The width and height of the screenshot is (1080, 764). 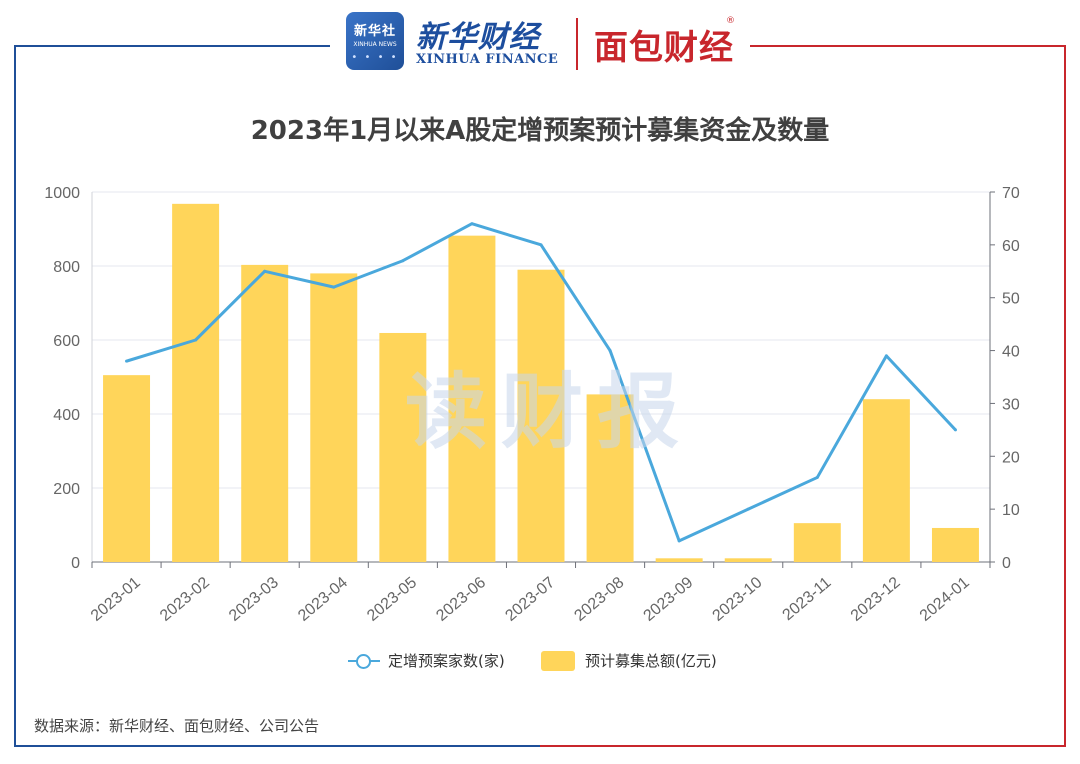 What do you see at coordinates (1006, 563) in the screenshot?
I see `y-right-tick-label: 0` at bounding box center [1006, 563].